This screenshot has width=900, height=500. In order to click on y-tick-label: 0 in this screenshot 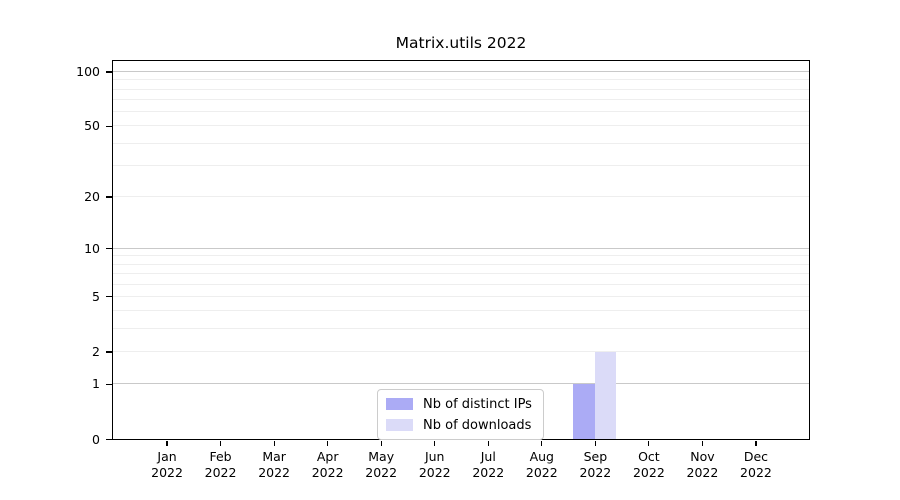, I will do `click(96, 439)`.